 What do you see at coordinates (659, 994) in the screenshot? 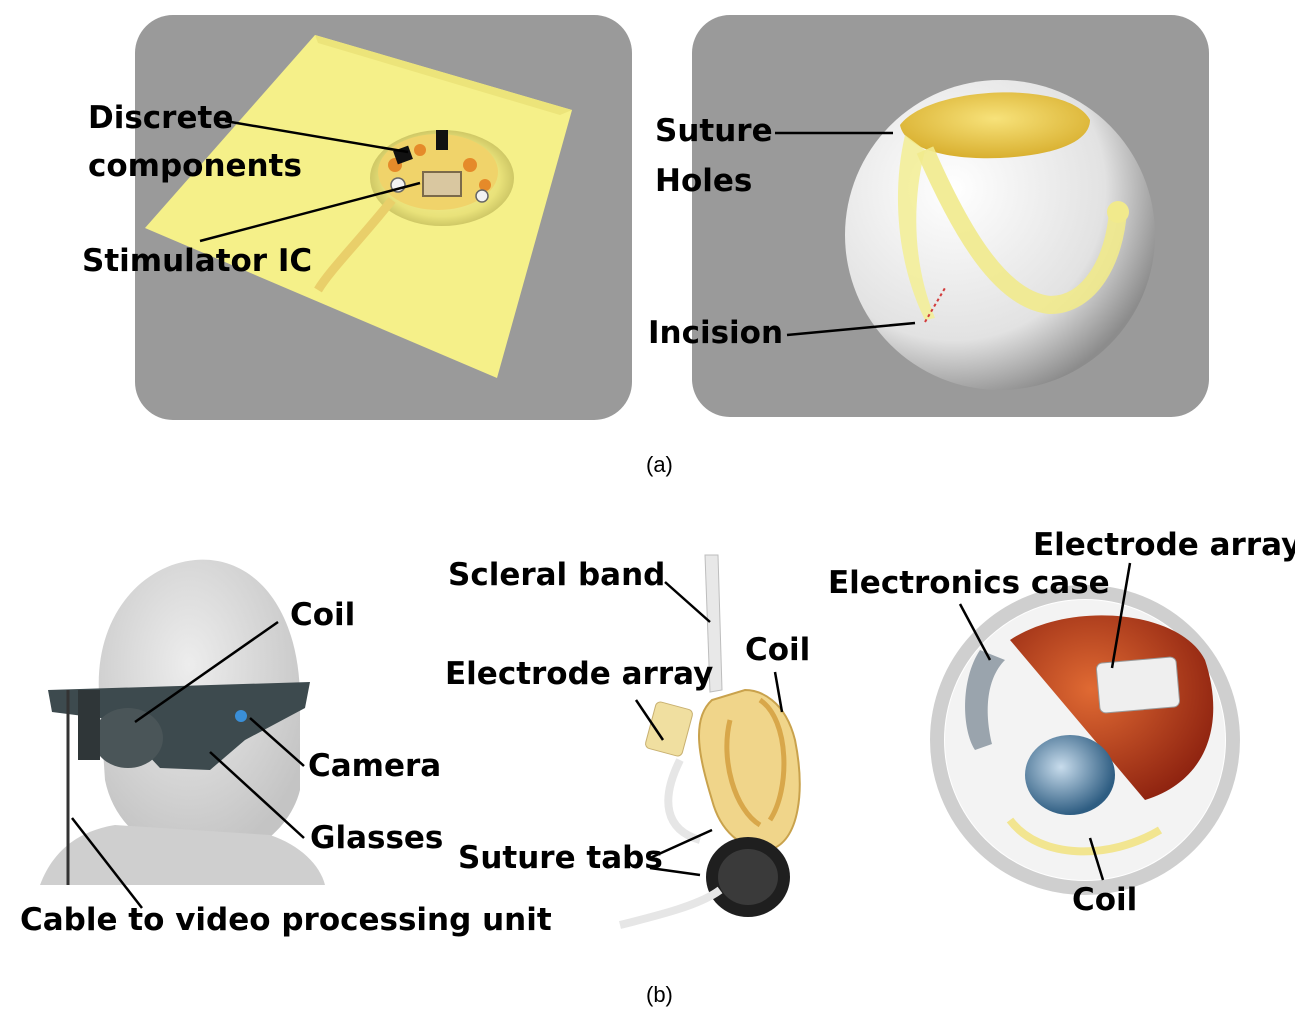
I see `caption-b: (b)` at bounding box center [659, 994].